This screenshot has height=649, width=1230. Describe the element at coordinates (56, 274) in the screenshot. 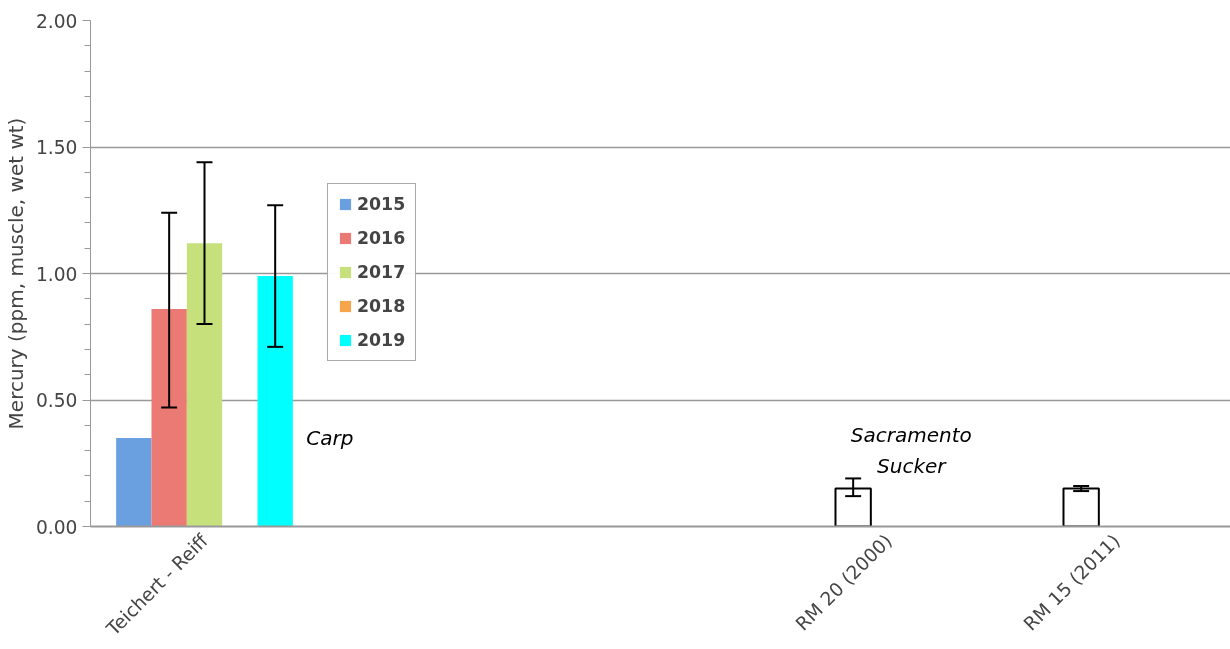

I see `y-tick-label: 1.00` at that location.